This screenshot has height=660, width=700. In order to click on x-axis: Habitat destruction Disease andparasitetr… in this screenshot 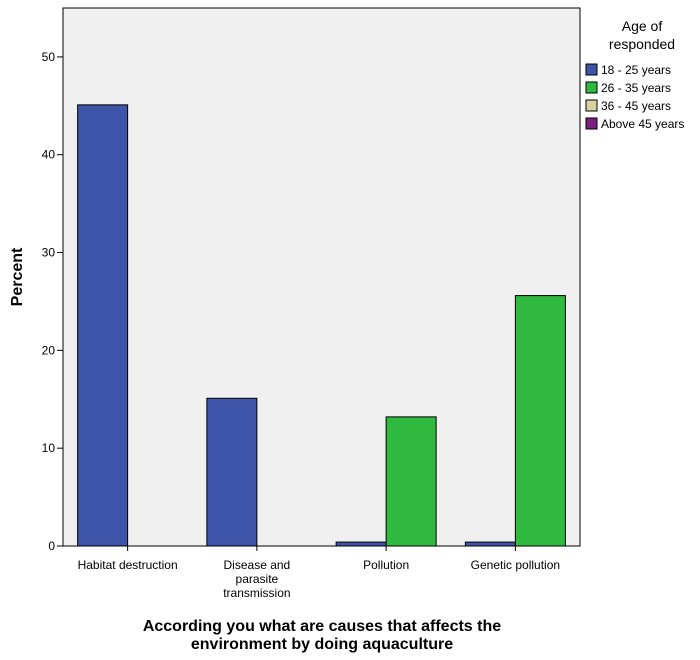, I will do `click(319, 573)`.